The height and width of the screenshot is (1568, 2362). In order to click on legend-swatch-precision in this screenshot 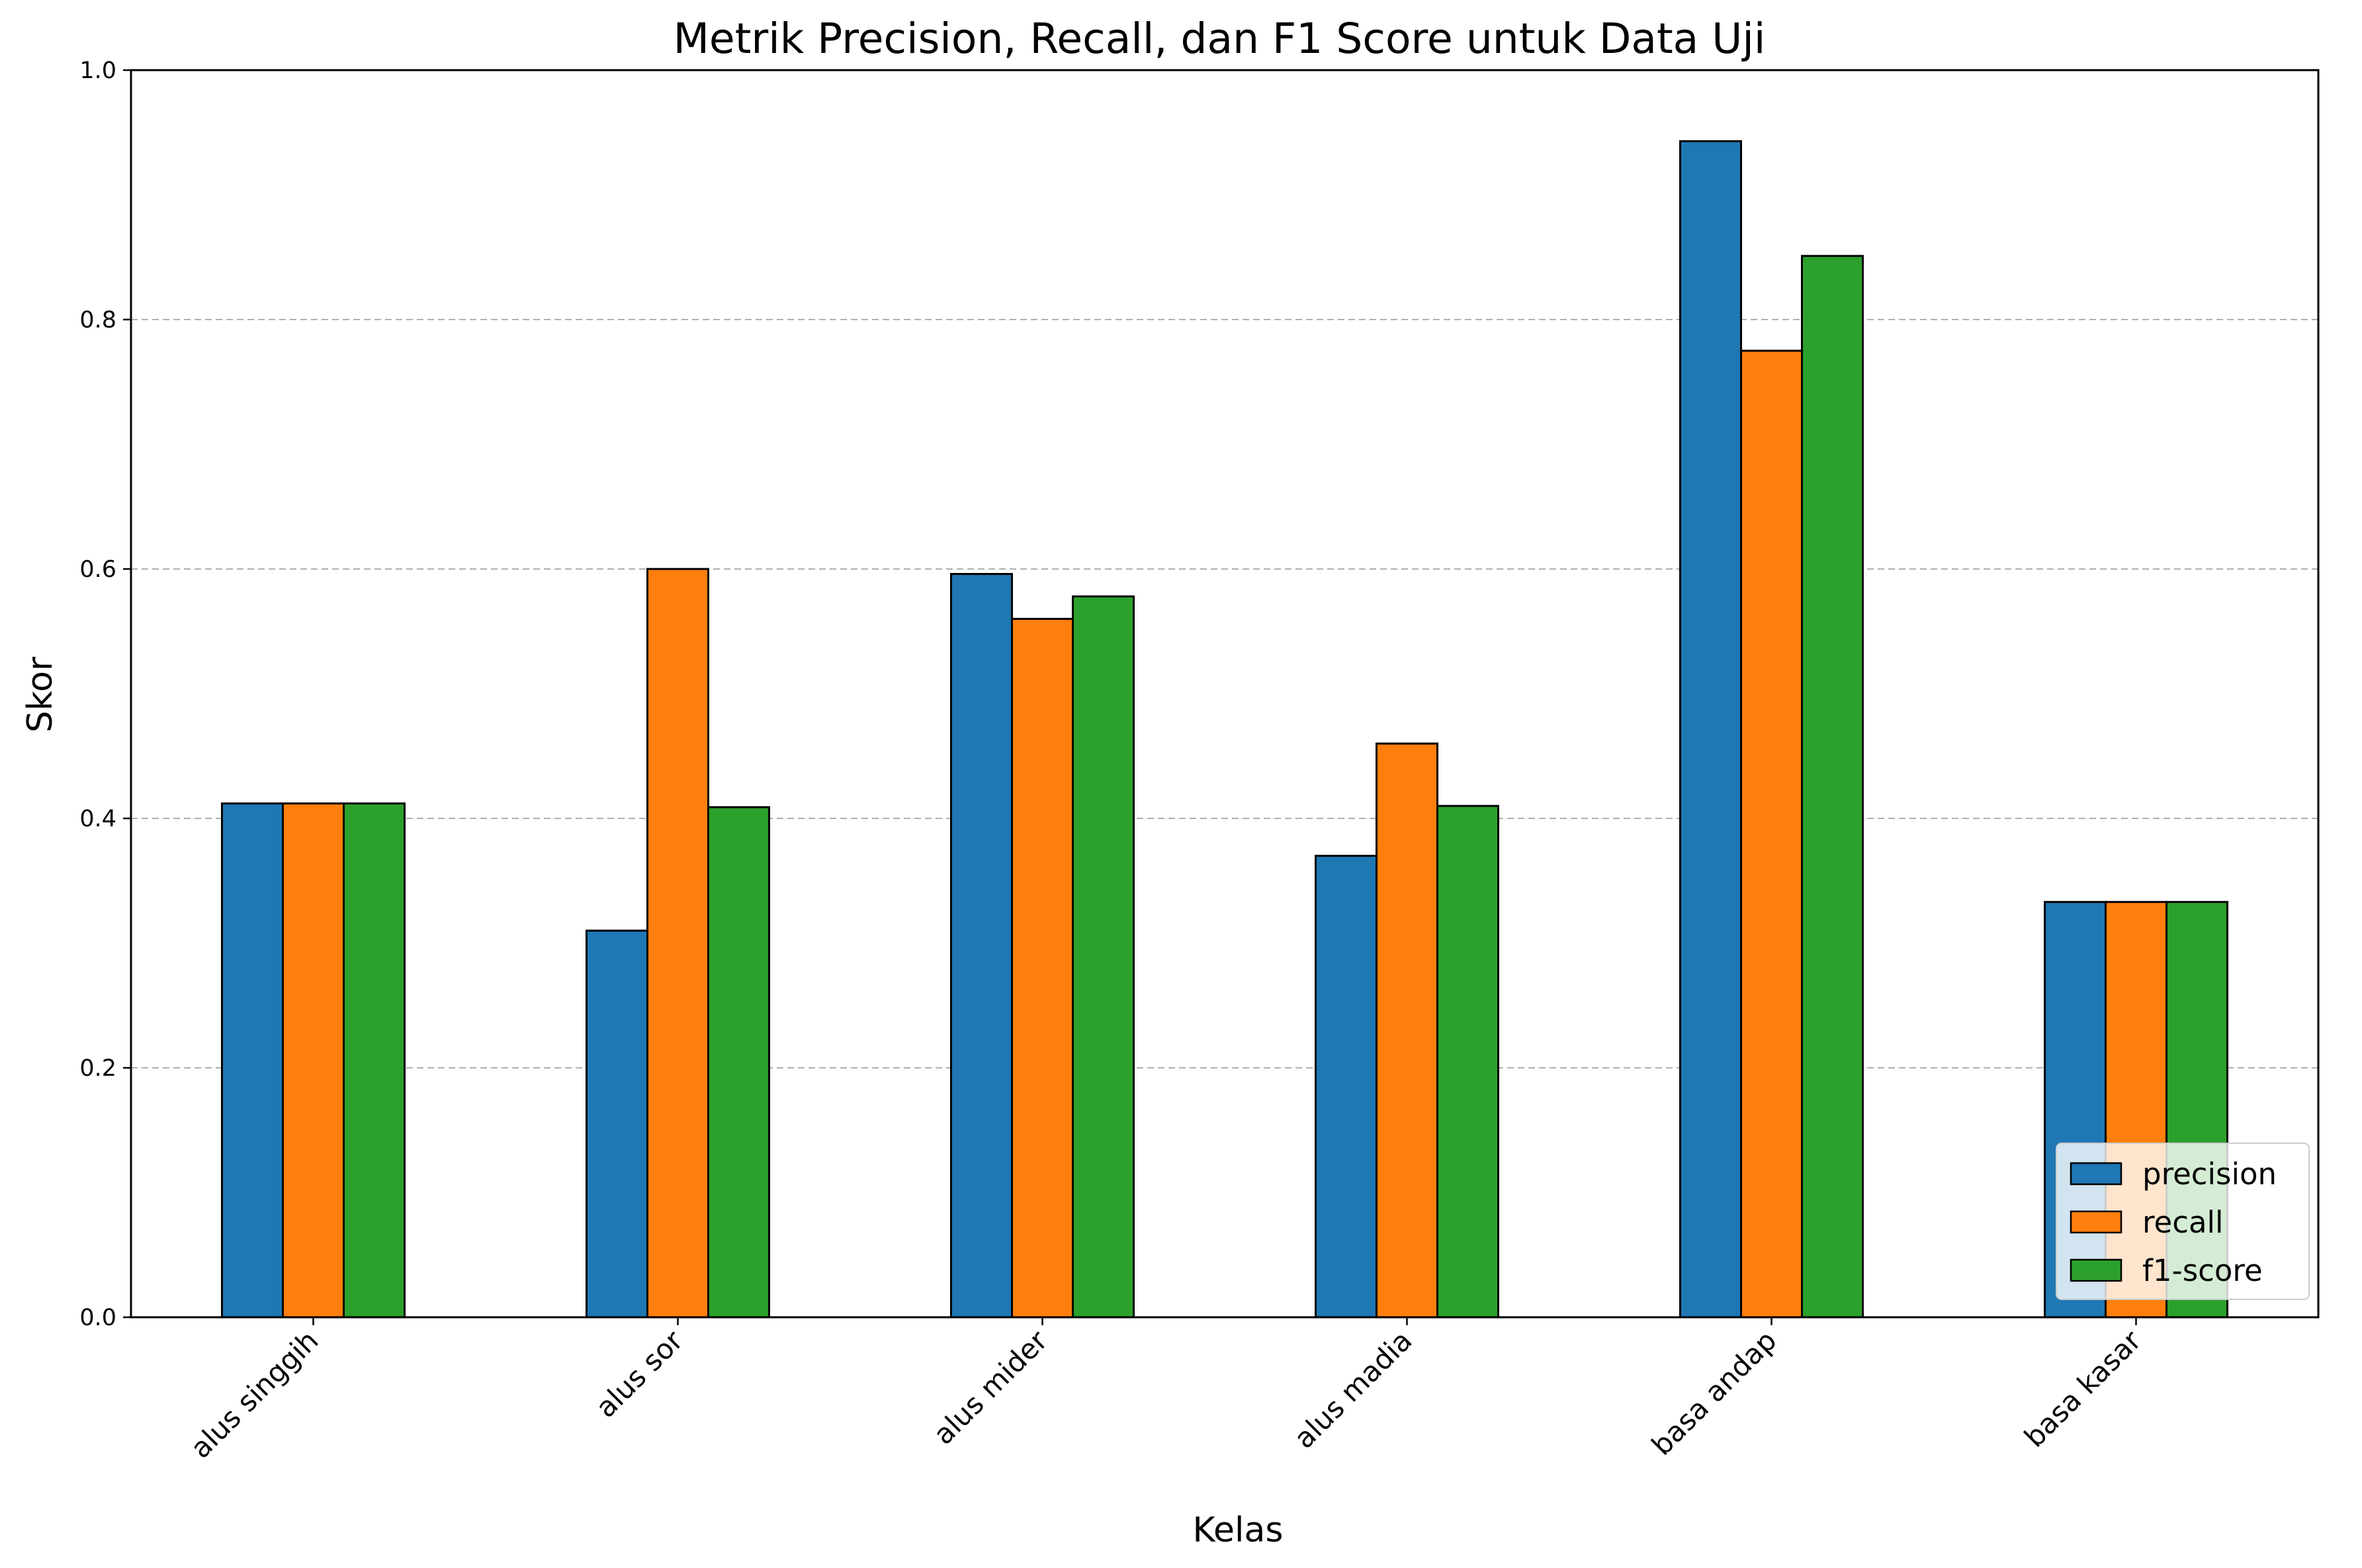, I will do `click(2096, 1174)`.